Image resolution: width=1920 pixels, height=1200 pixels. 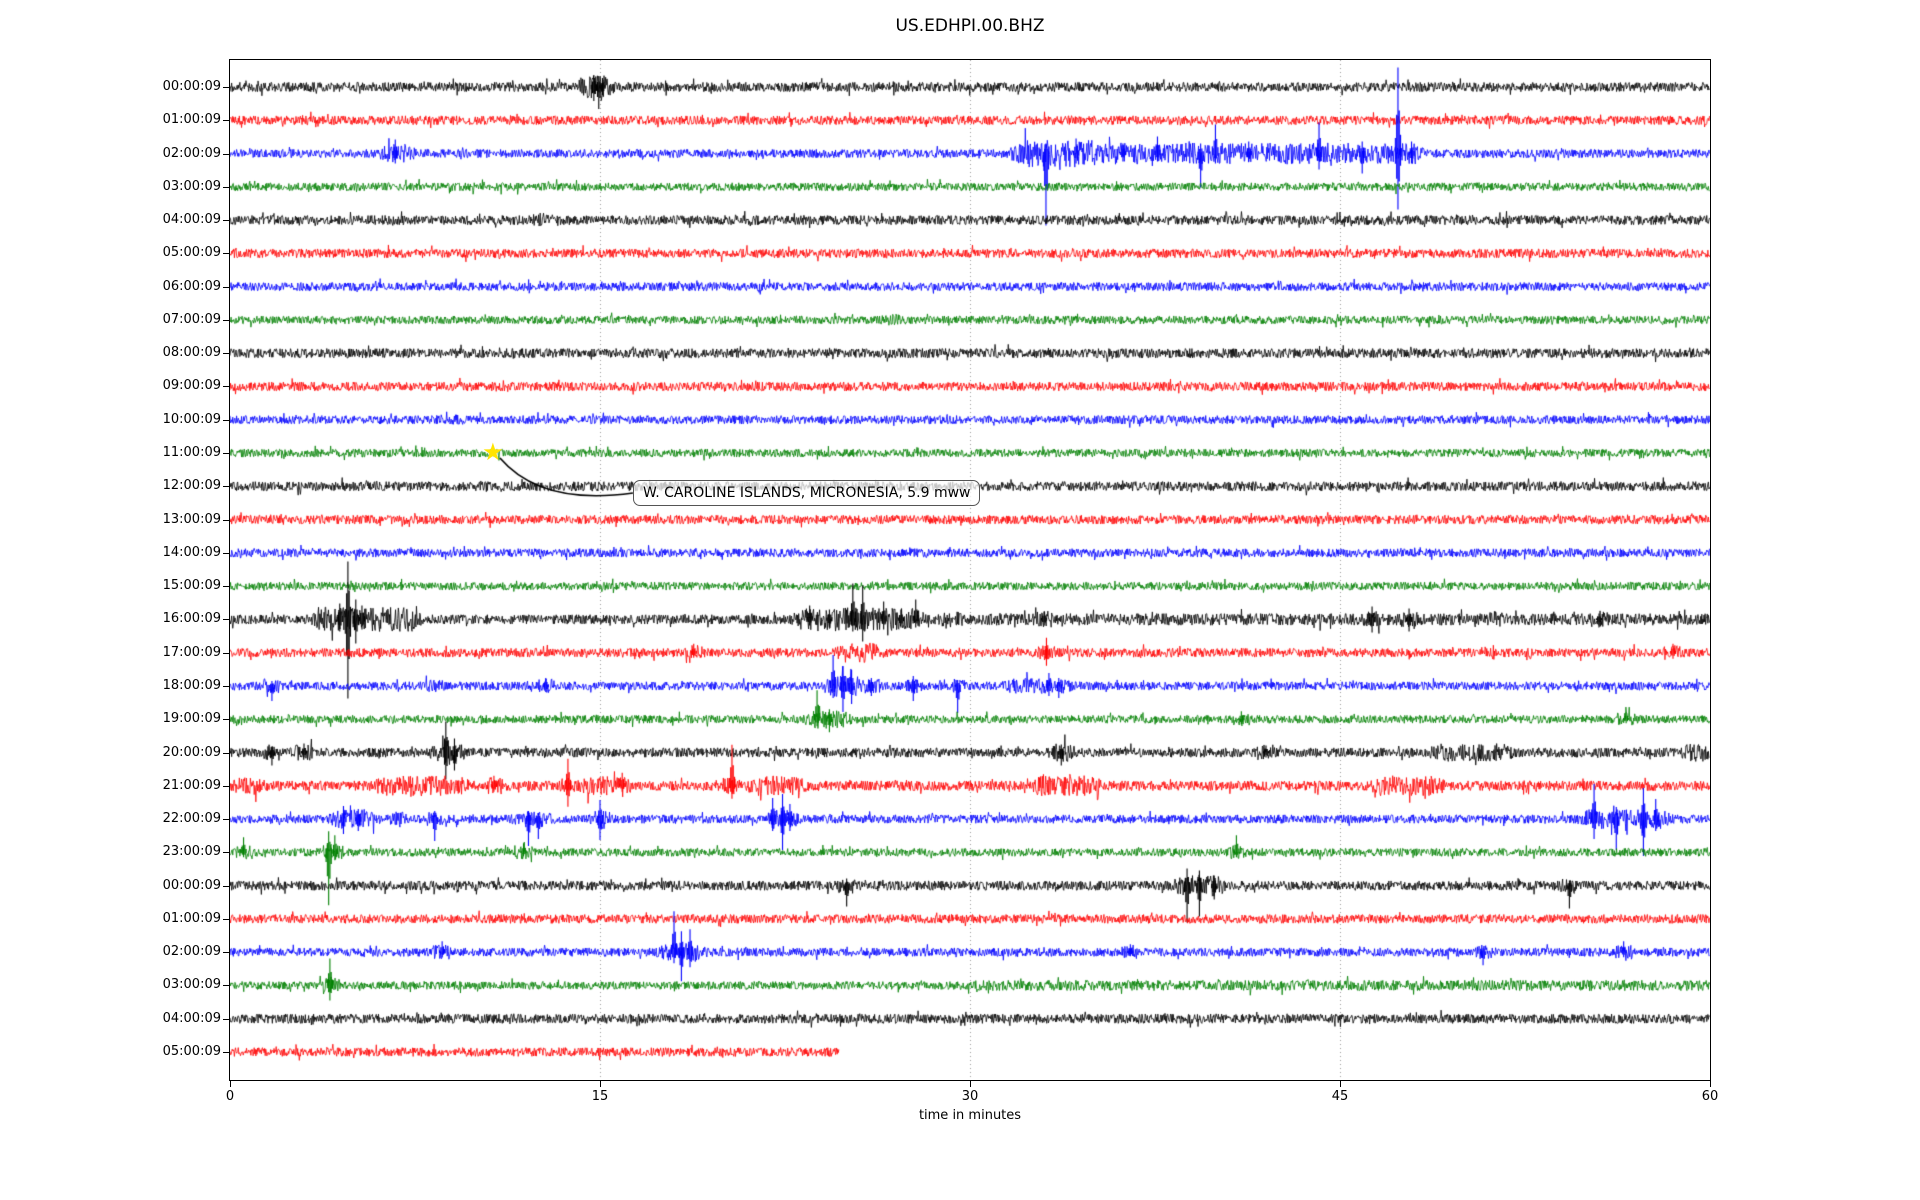 What do you see at coordinates (230, 1096) in the screenshot?
I see `x-tick-label: 0` at bounding box center [230, 1096].